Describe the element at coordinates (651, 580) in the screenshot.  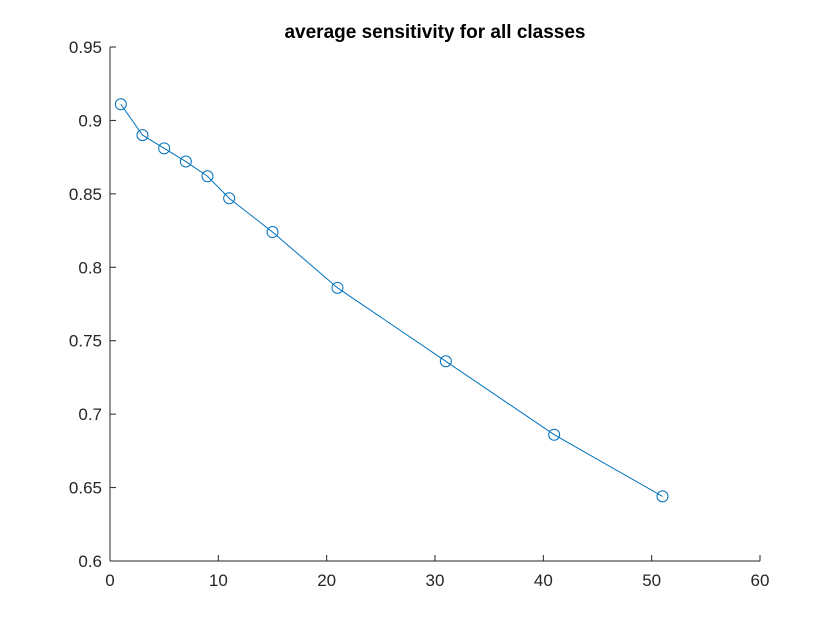
I see `x-tick-label: 50` at that location.